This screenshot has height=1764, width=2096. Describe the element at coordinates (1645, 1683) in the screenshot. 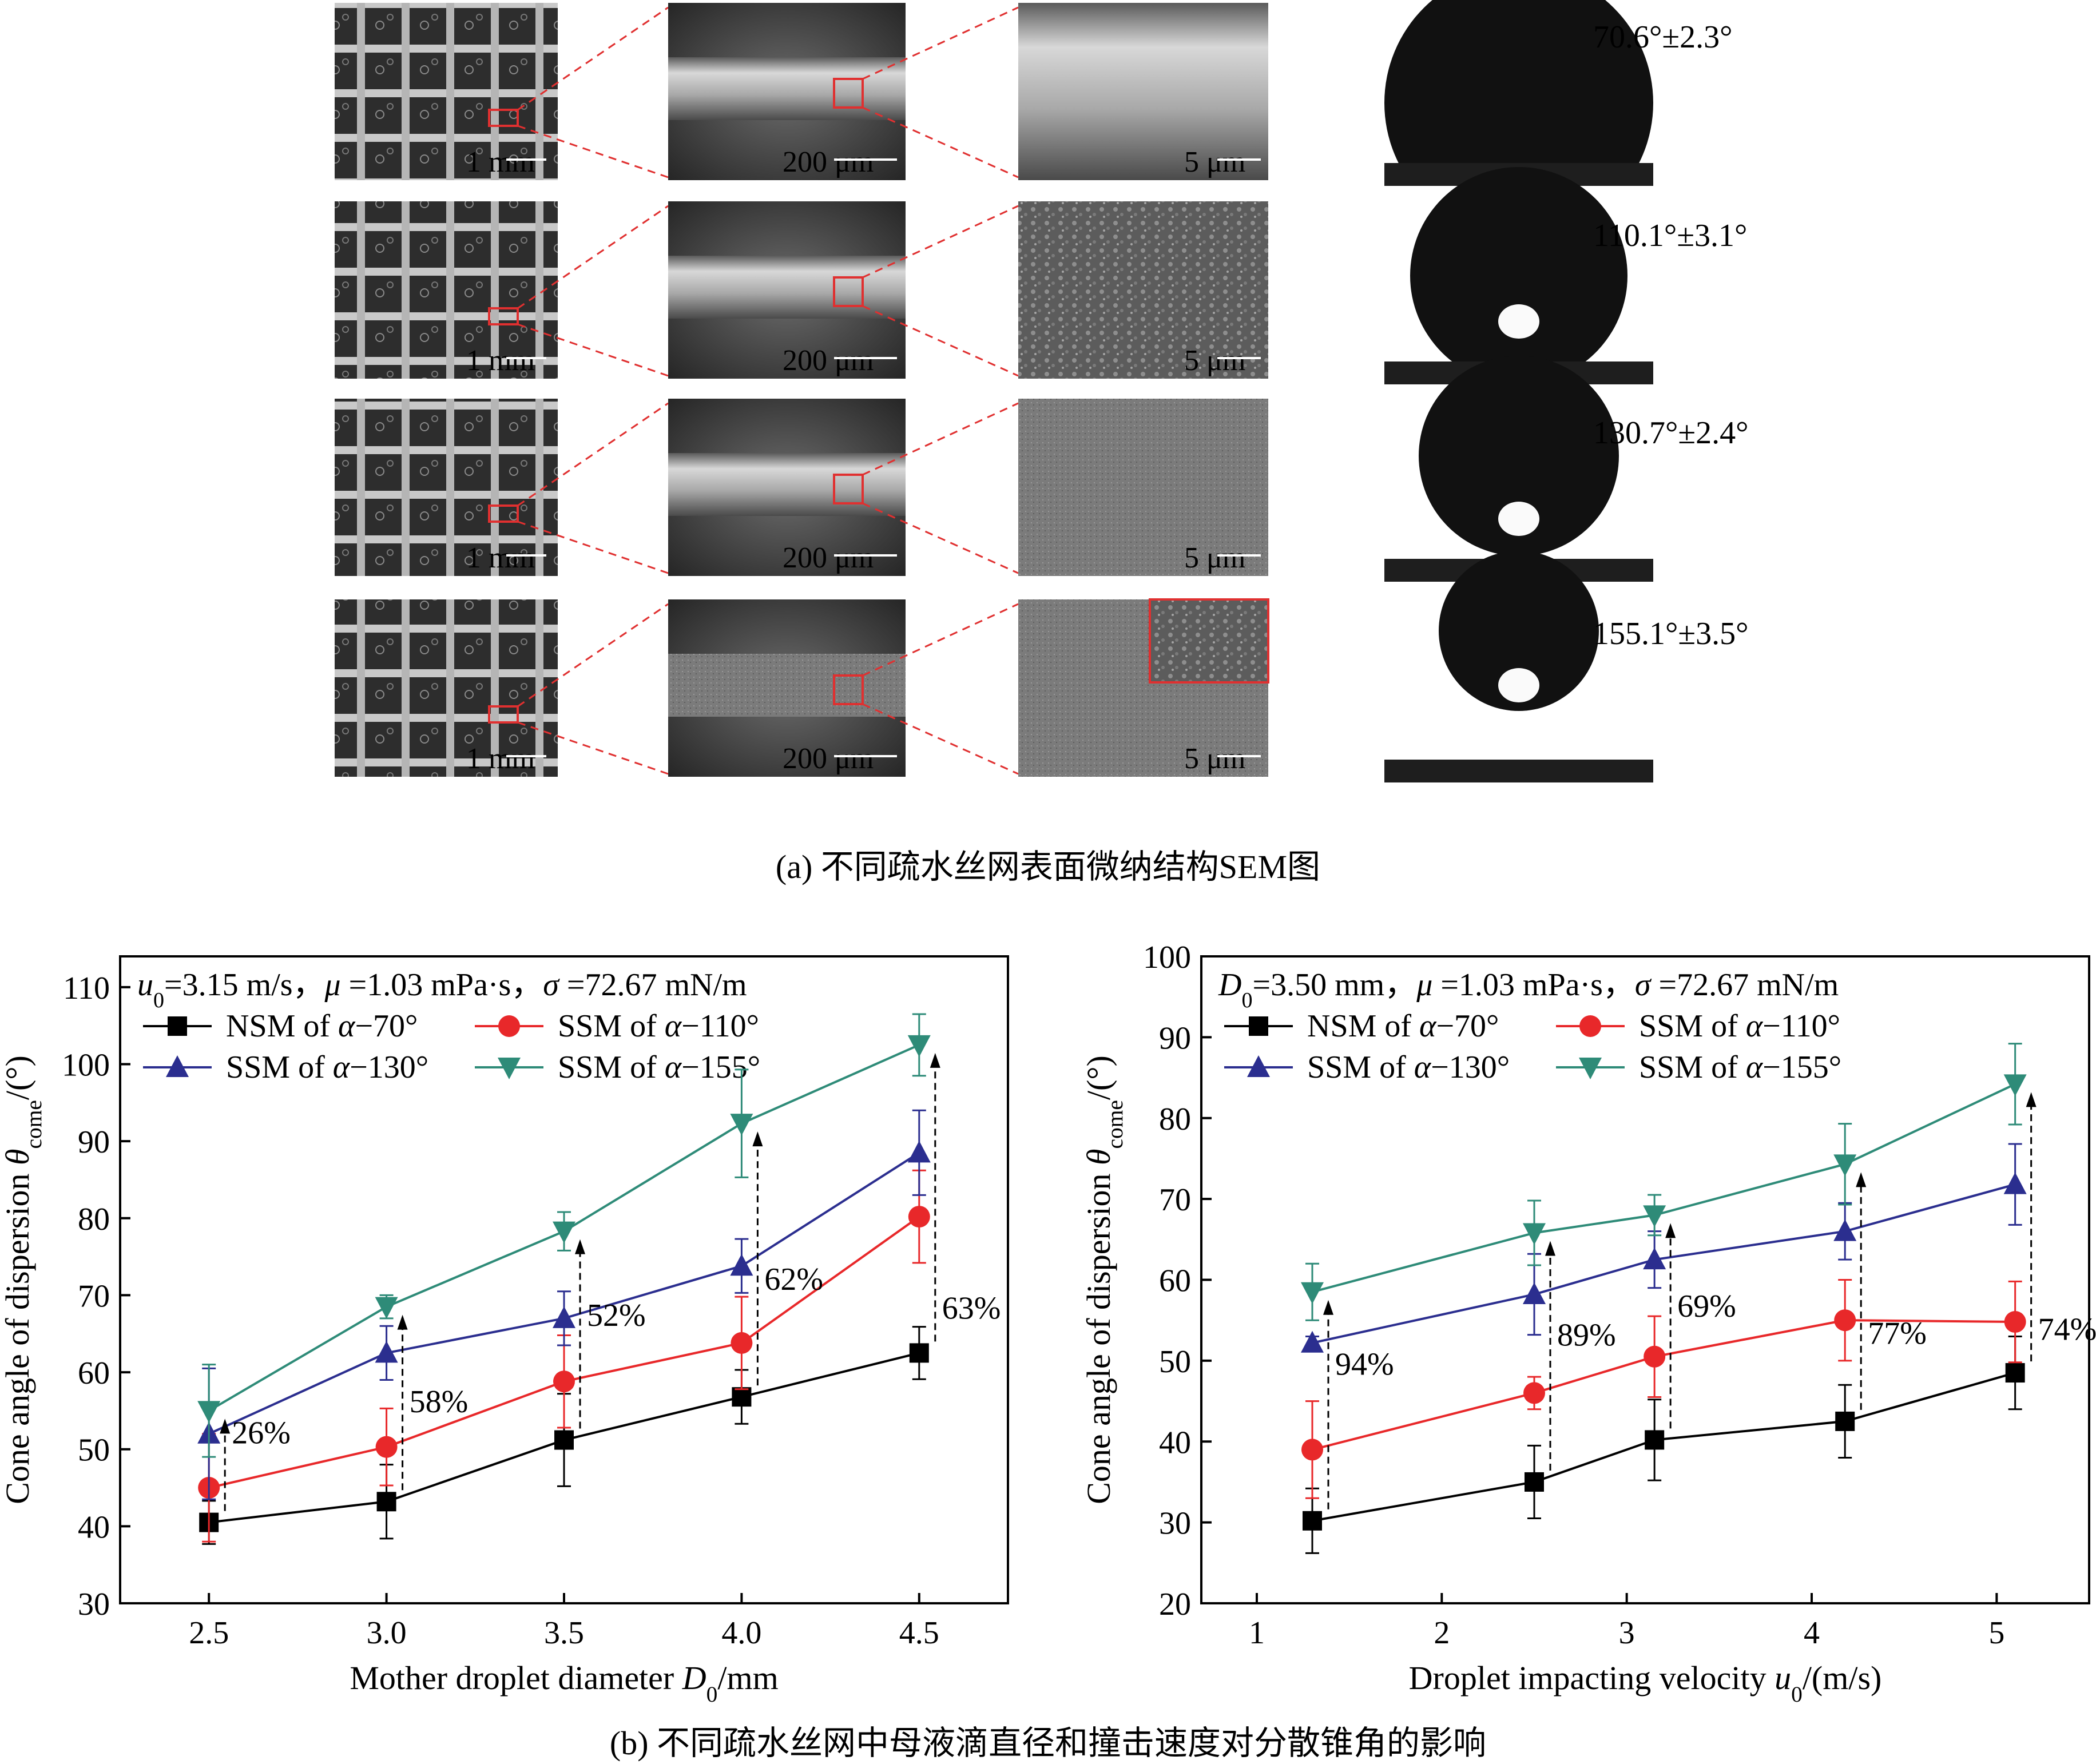

I see `x-axis-label: Droplet impacting velocity u0/(m/s)` at that location.